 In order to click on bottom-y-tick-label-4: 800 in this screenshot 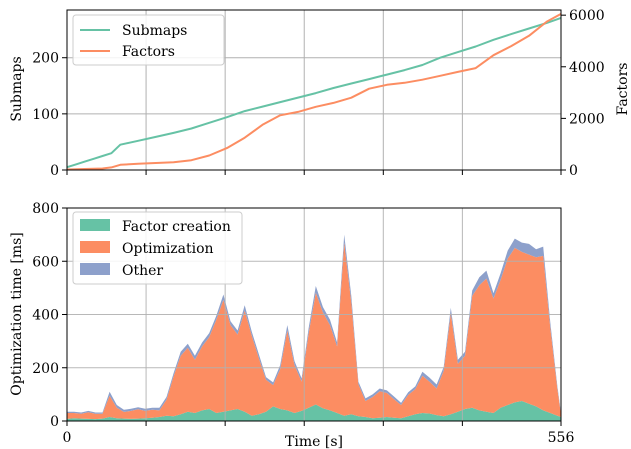, I will do `click(45, 209)`.